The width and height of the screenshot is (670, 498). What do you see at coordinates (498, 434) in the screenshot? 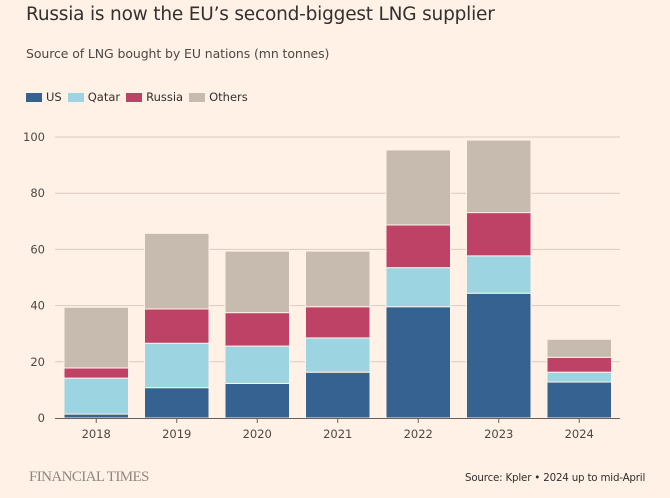
I see `x-tick-label: 2023` at bounding box center [498, 434].